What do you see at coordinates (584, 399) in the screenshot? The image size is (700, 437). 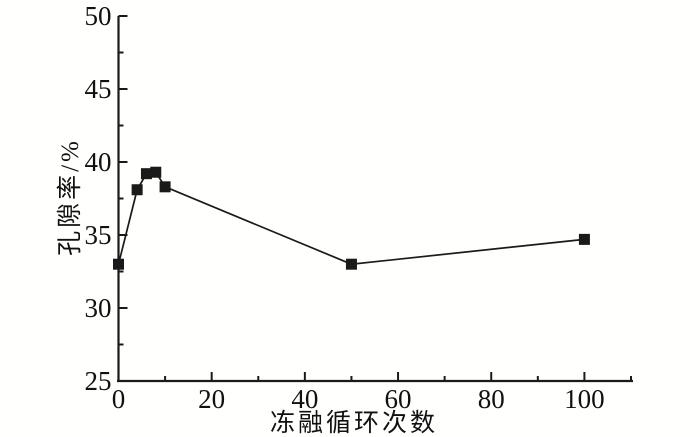 I see `x-tick-label: 100` at bounding box center [584, 399].